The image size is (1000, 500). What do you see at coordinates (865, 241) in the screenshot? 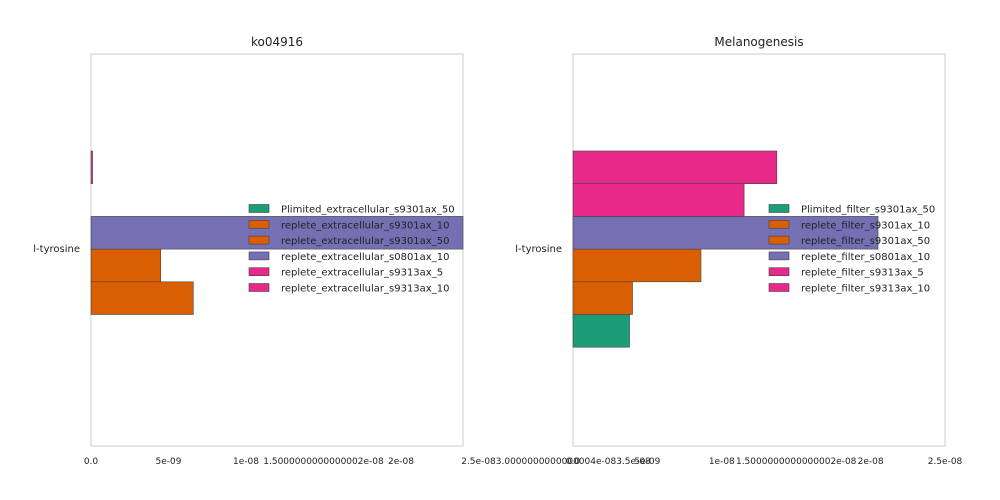
I see `legend-label: replete_filter_s9301ax_50` at bounding box center [865, 241].